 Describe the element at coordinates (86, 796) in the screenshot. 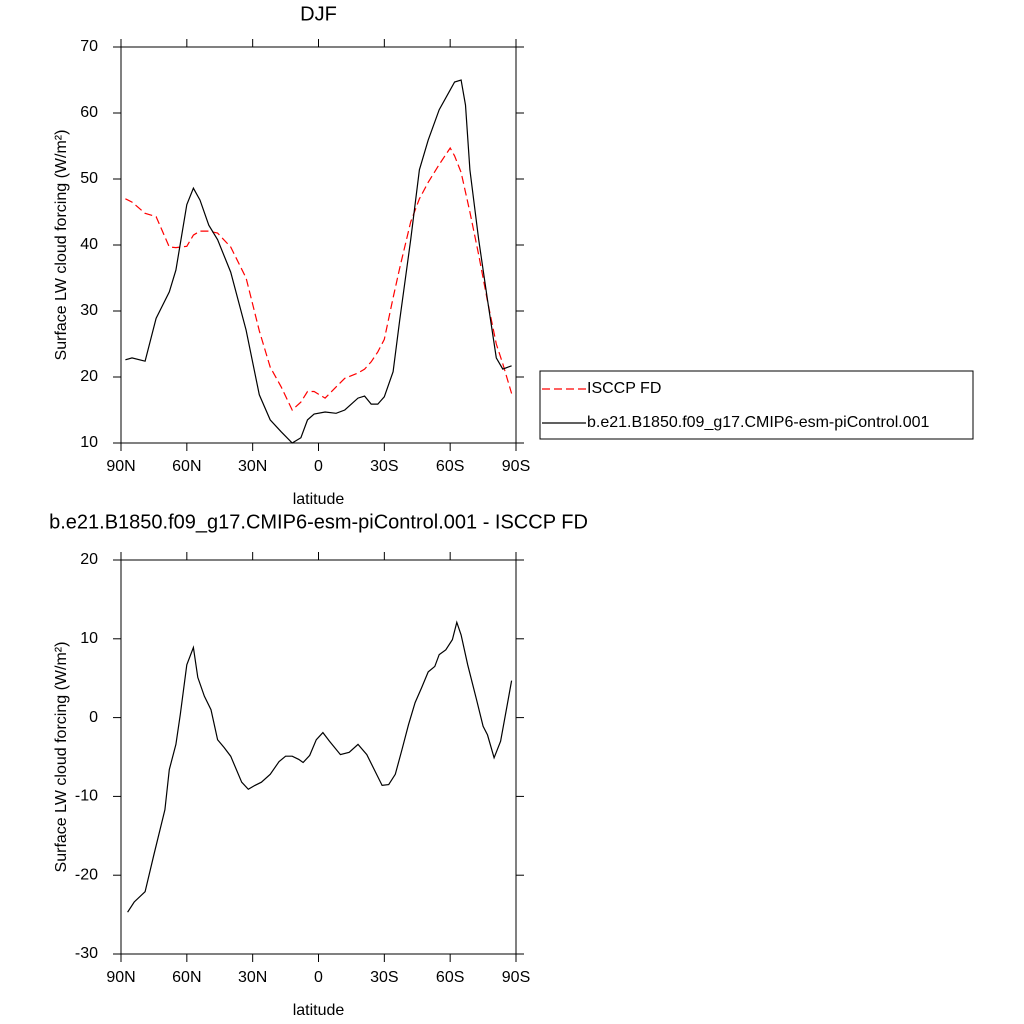

I see `y-tick-label: -10` at that location.